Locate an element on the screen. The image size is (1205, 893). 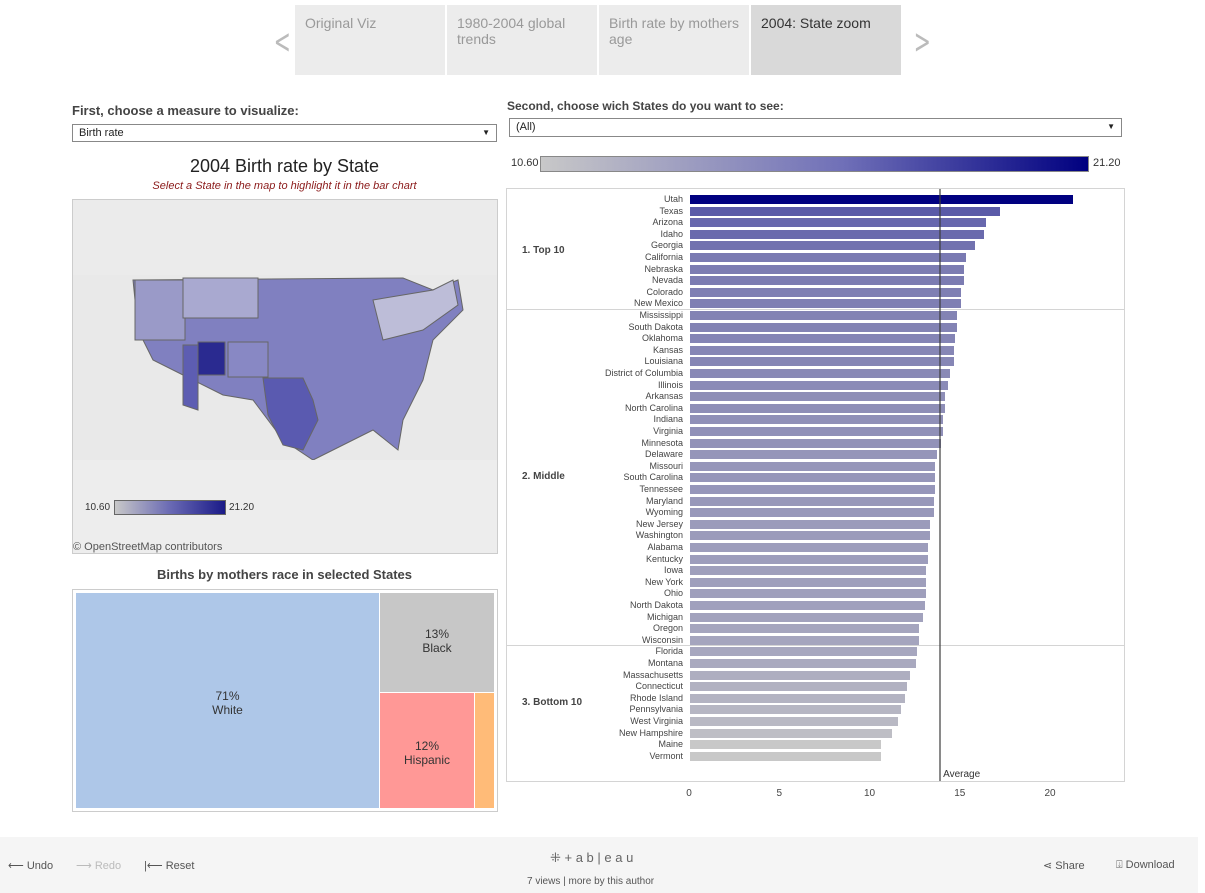
treemap-black: 13% Black is located at coordinates (437, 642).